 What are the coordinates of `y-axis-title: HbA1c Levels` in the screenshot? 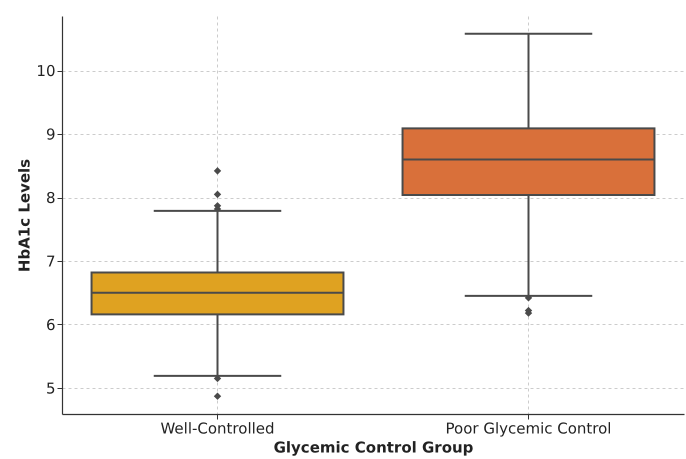 It's located at (24, 215).